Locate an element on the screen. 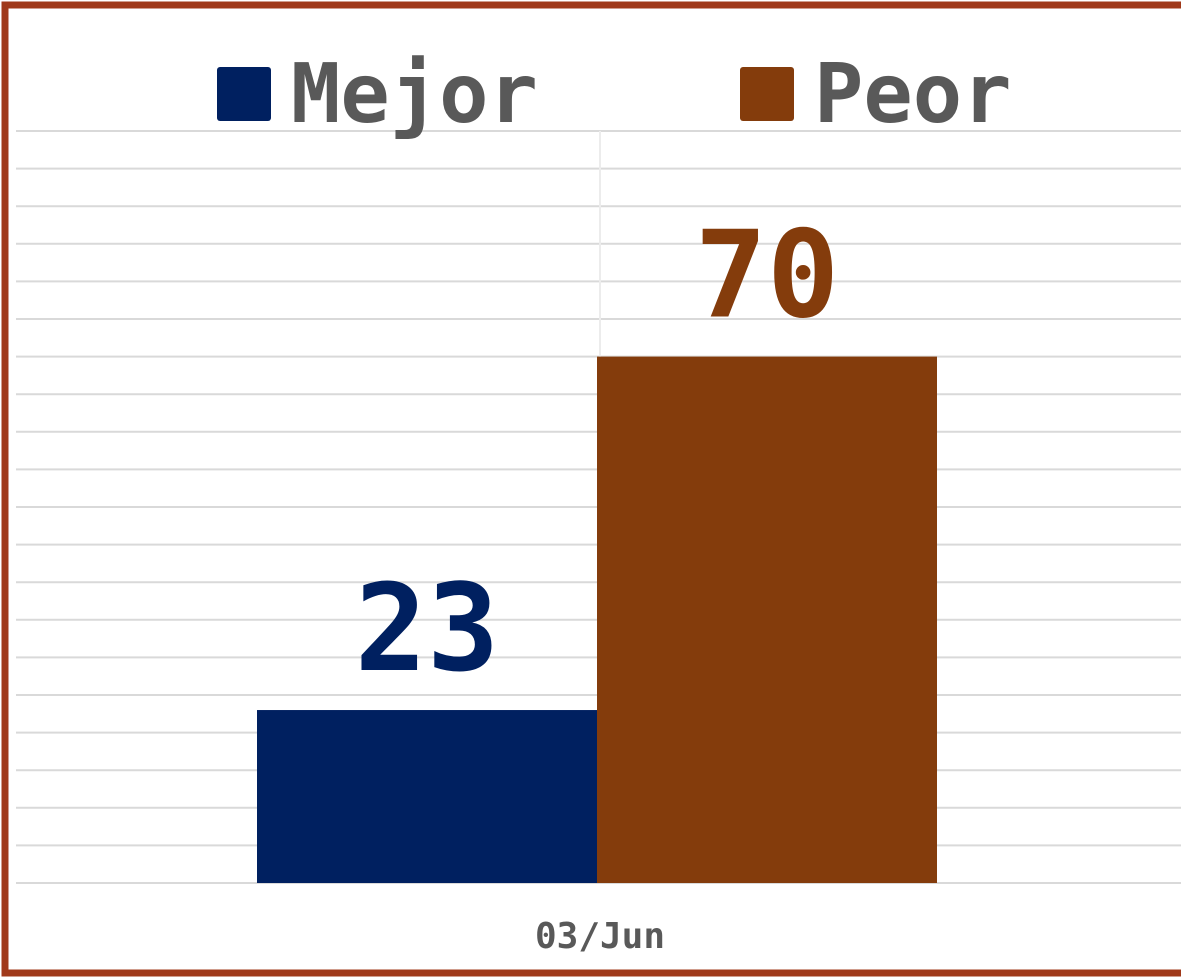 The width and height of the screenshot is (1181, 977). bar is located at coordinates (427, 796).